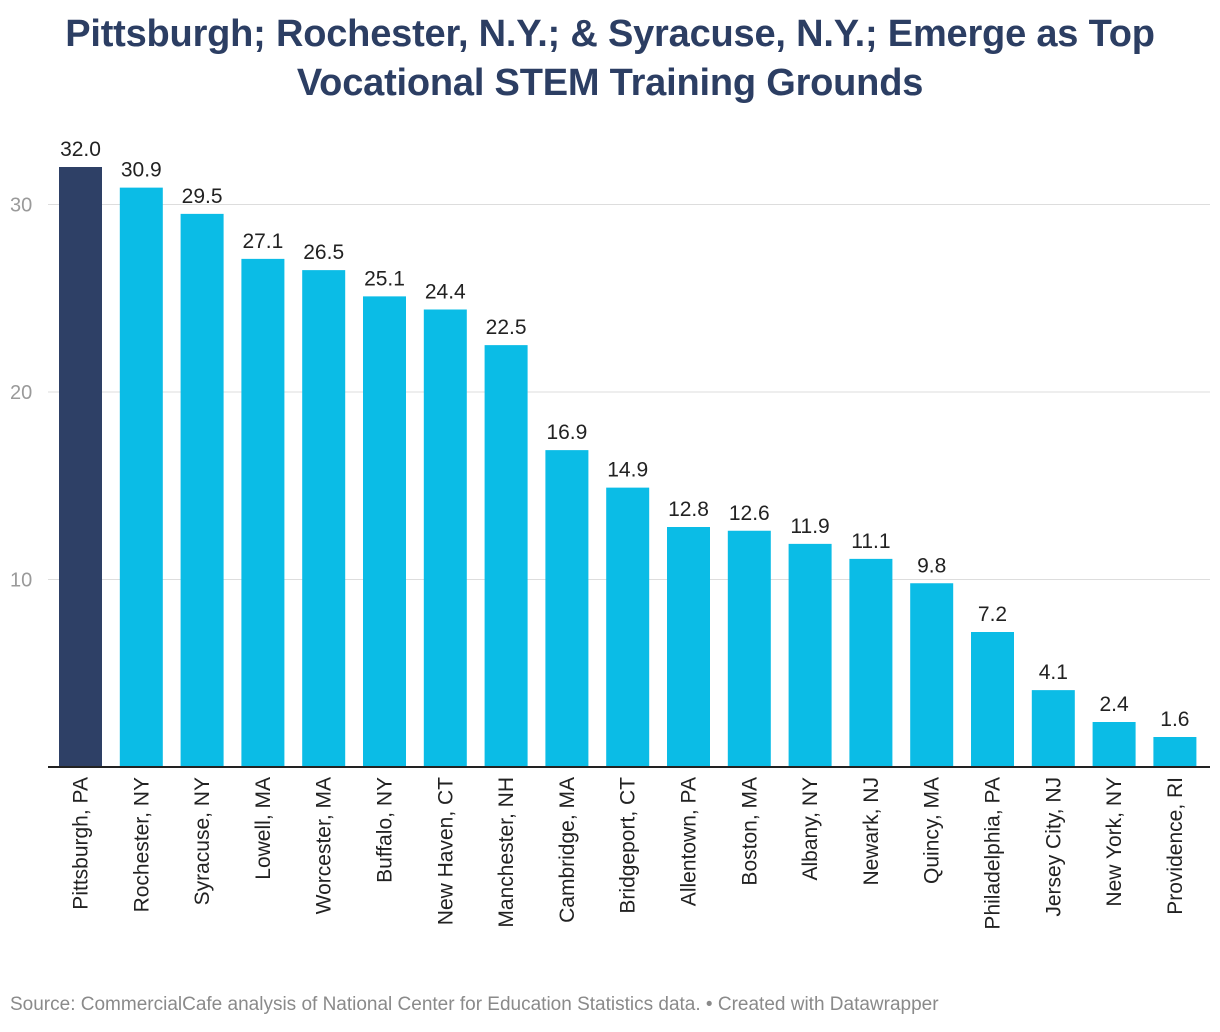 This screenshot has height=1032, width=1220. I want to click on category-label: Jersey City, NJ, so click(1053, 847).